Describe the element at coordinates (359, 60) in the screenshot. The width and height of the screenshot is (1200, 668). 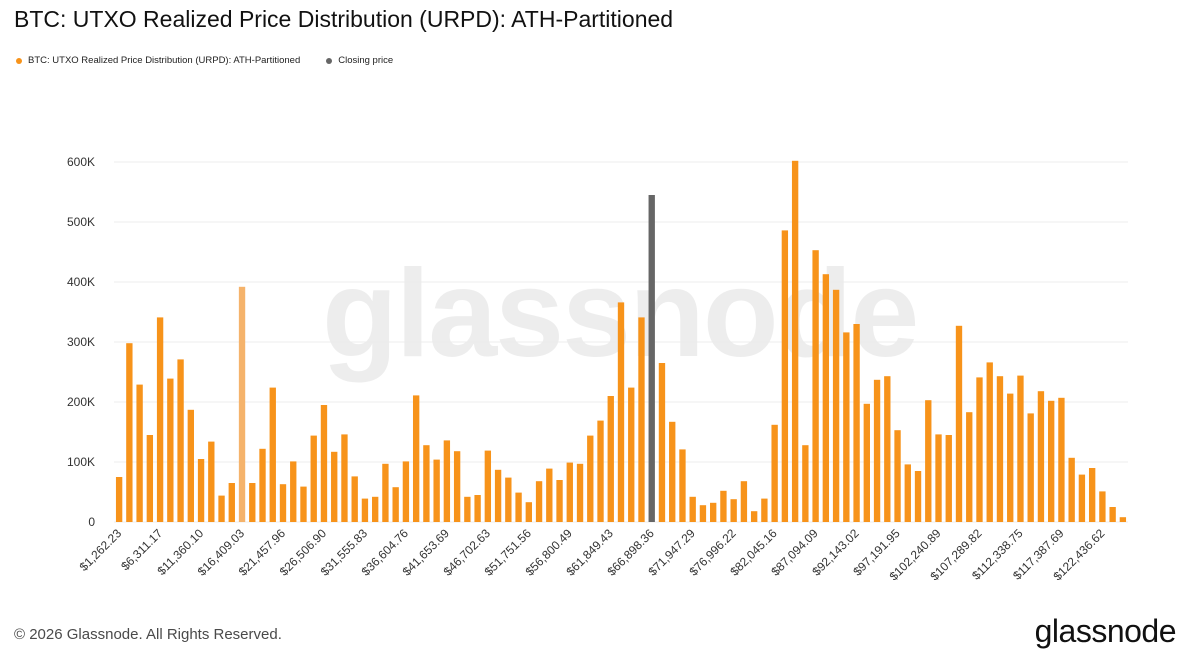
I see `legend-item-closing-price: Closing price` at that location.